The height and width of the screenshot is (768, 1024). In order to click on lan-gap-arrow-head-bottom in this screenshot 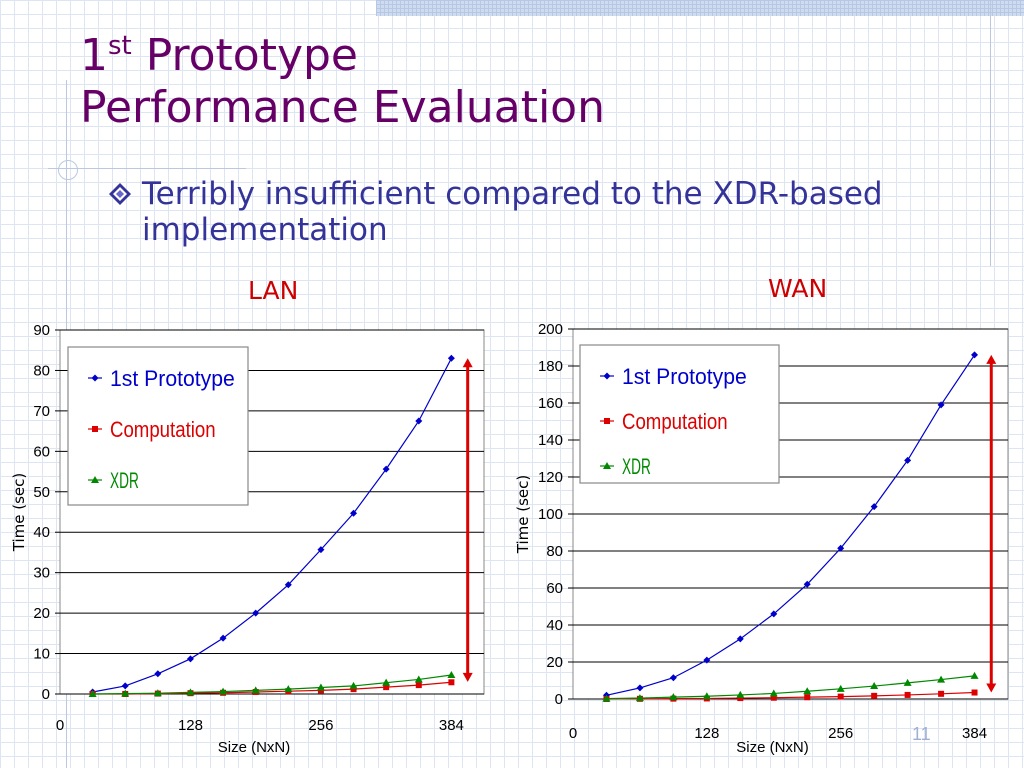, I will do `click(467, 677)`.